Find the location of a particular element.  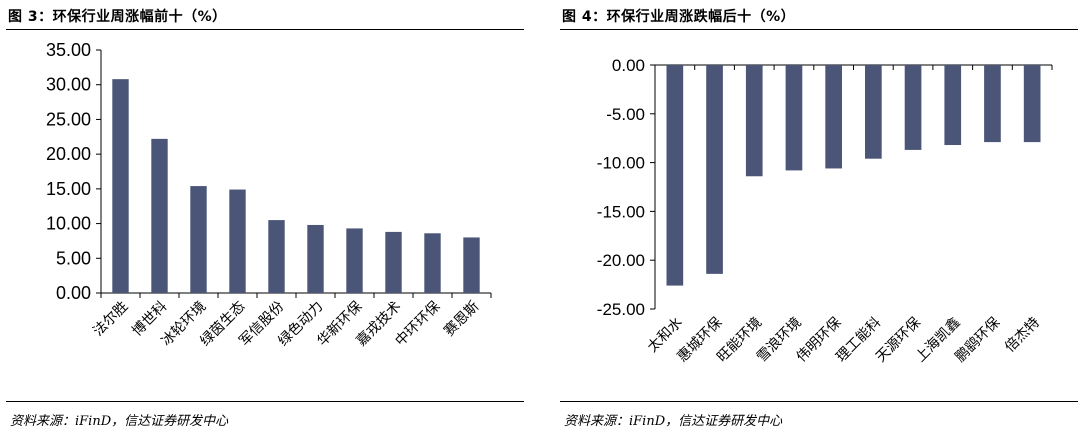

y-tick-label: 20.00 is located at coordinates (68, 154).